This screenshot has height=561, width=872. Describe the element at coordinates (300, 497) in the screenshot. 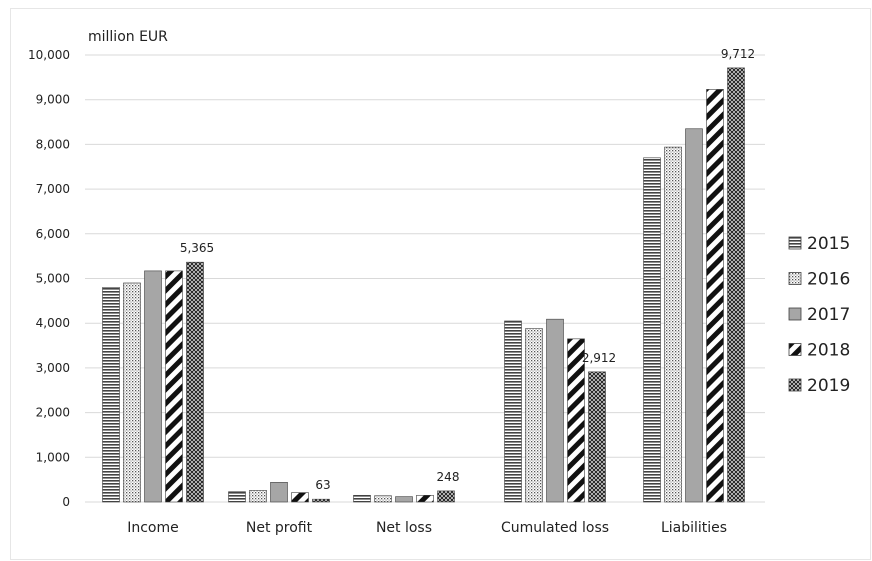

I see `bar-2018-net-profit` at that location.